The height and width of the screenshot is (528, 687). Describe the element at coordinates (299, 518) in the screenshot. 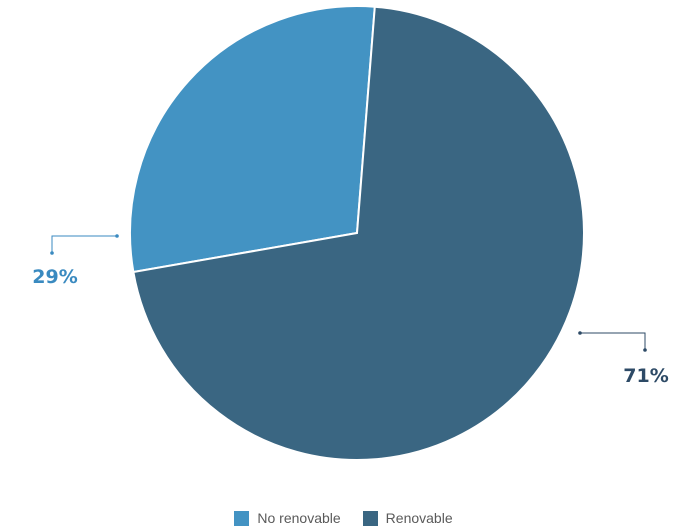

I see `legend-label-no-renovable: No renovable` at that location.